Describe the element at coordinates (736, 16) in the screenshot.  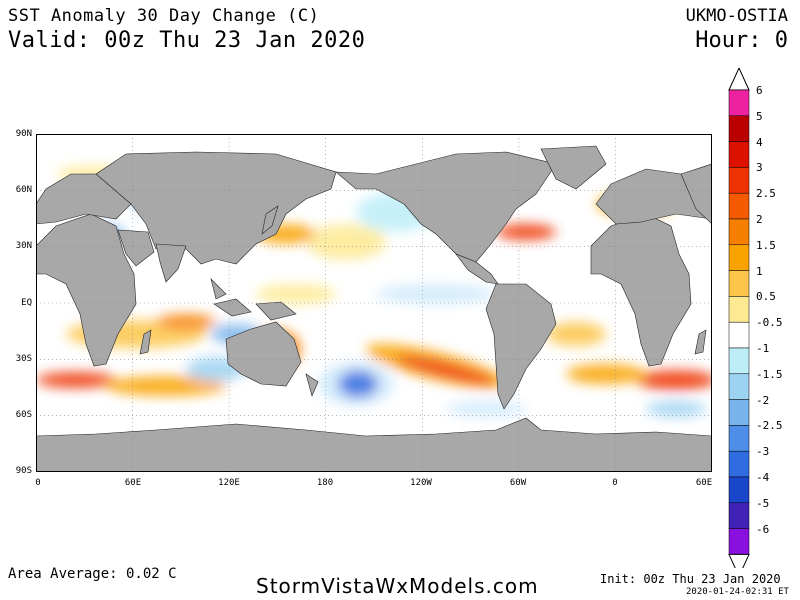
I see `model-name: UKMO-OSTIA` at that location.